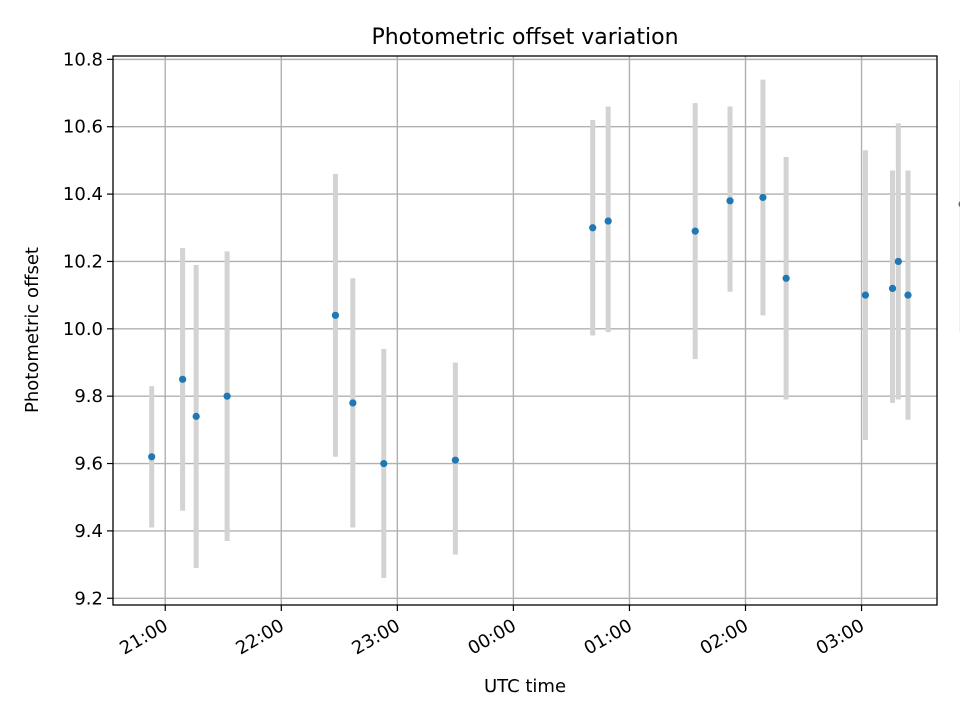 Image resolution: width=960 pixels, height=720 pixels. Describe the element at coordinates (83, 127) in the screenshot. I see `y-tick-label: 10.6` at that location.